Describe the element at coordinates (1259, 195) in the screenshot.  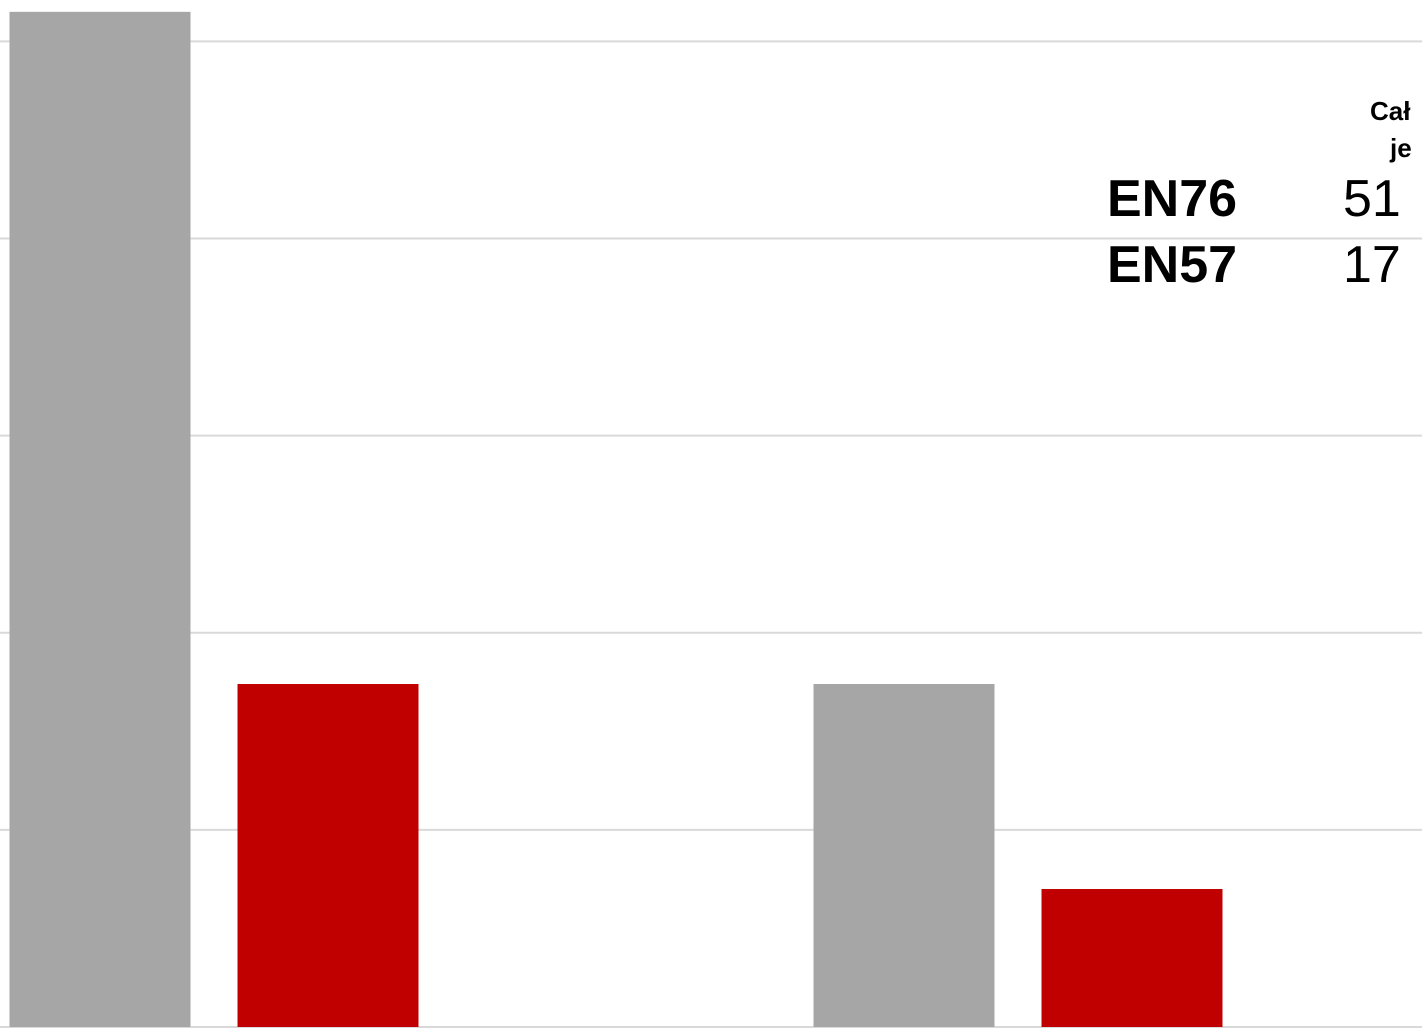
I see `table: Cał je EN76 51 EN57 17` at that location.